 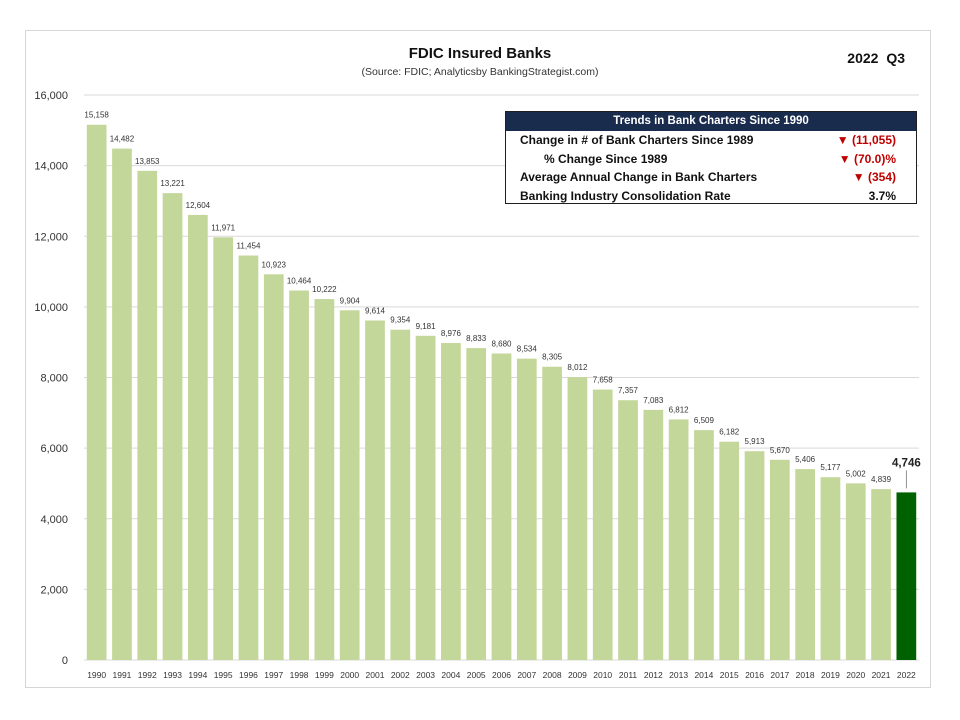 I want to click on data-label: 5,406, so click(x=805, y=459).